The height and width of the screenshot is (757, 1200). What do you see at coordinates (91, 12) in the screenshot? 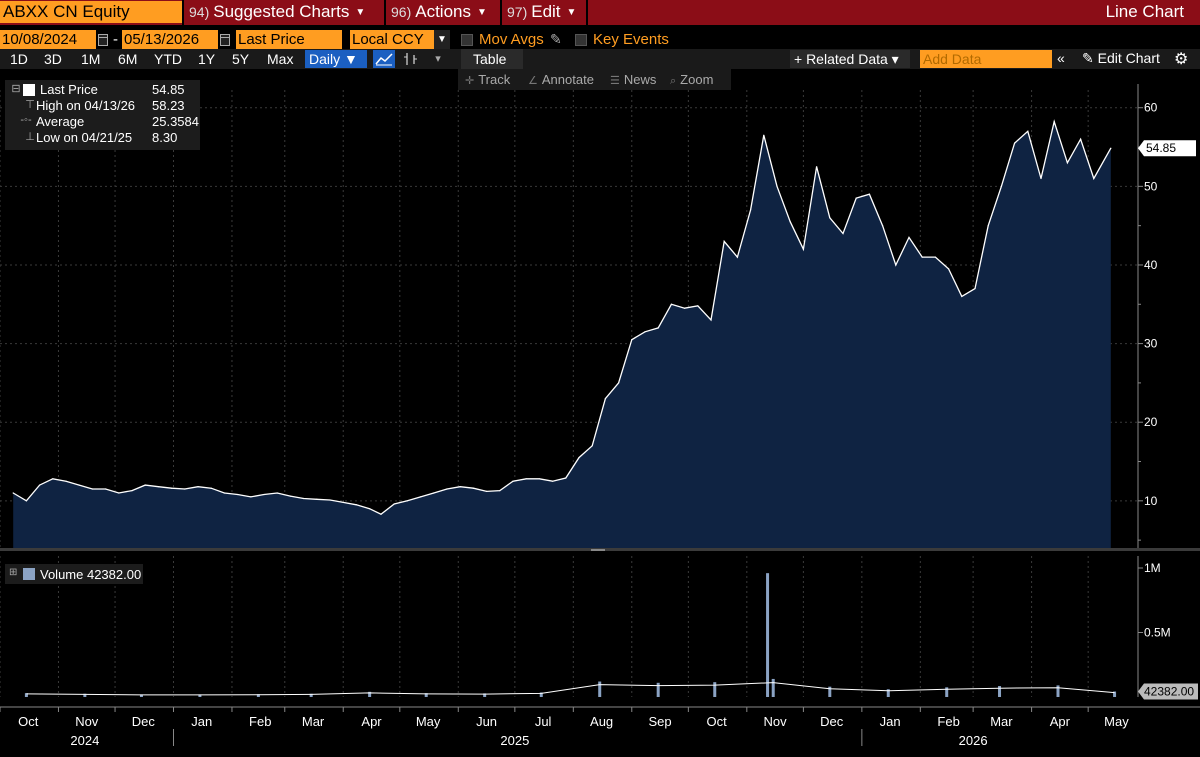
I see `security-input: ABXX CN Equity` at bounding box center [91, 12].